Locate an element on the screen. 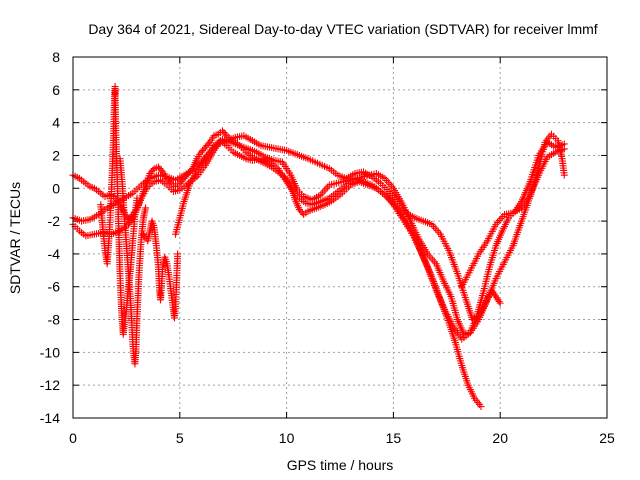 This screenshot has width=640, height=480. x-axis-label: GPS time / hours is located at coordinates (340, 465).